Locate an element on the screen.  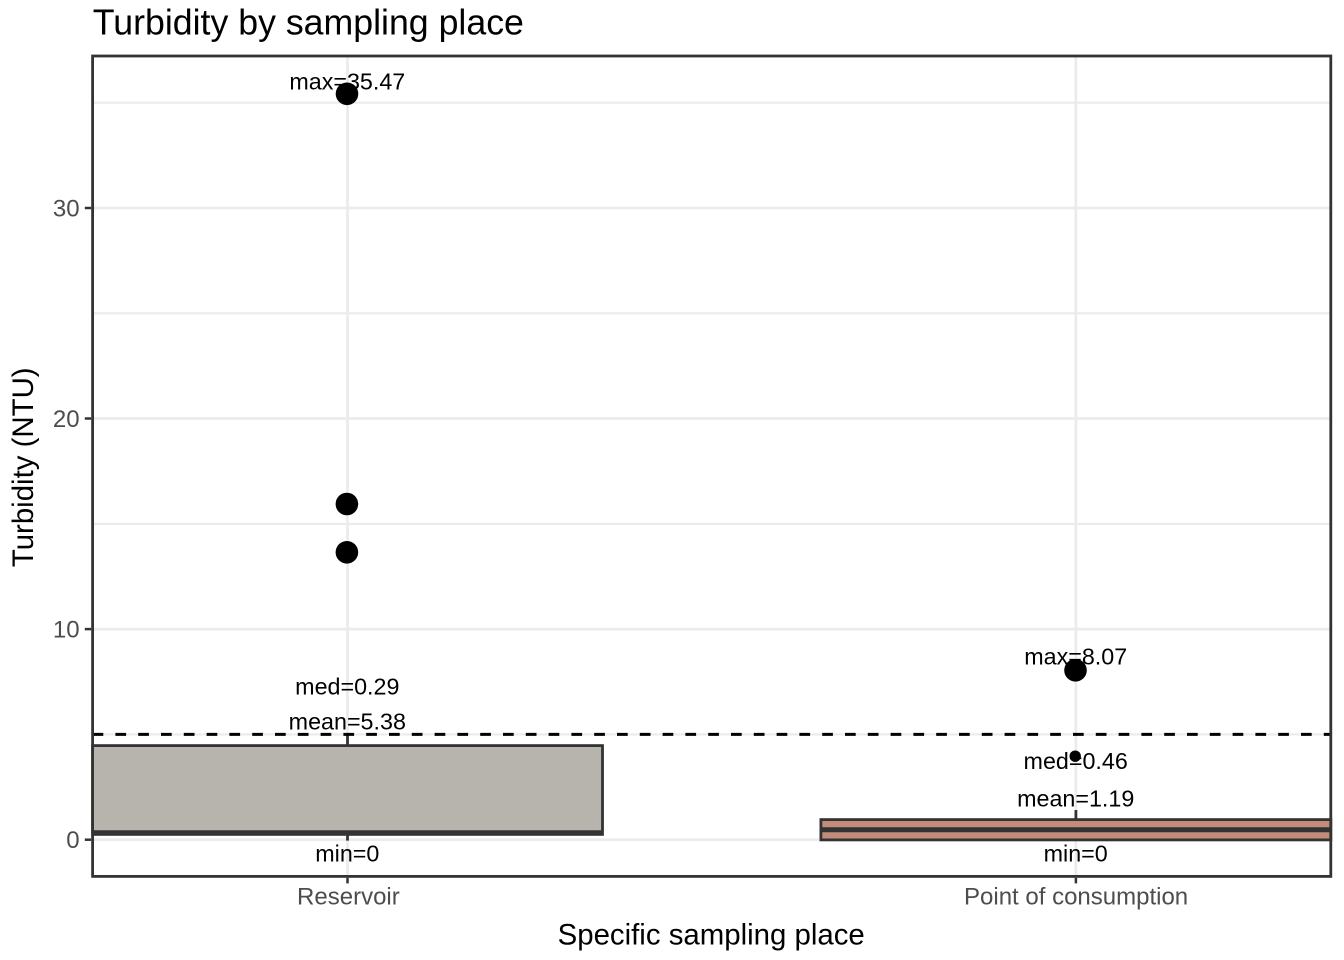
svg-text: 20 is located at coordinates (66, 419).